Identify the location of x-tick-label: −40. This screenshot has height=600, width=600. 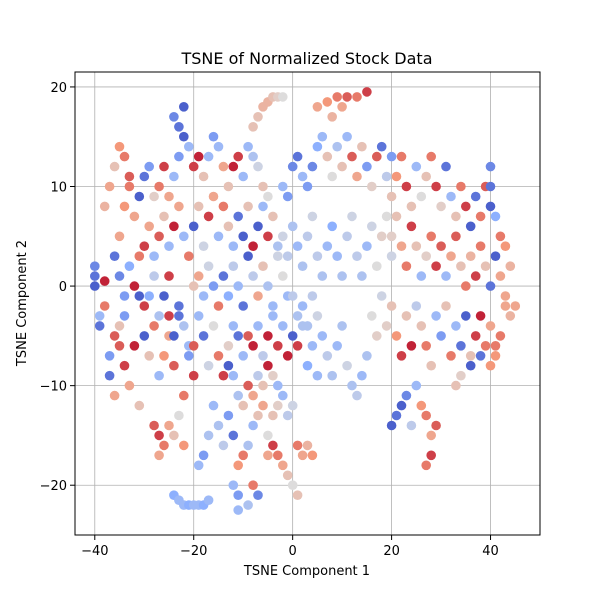
(94, 551).